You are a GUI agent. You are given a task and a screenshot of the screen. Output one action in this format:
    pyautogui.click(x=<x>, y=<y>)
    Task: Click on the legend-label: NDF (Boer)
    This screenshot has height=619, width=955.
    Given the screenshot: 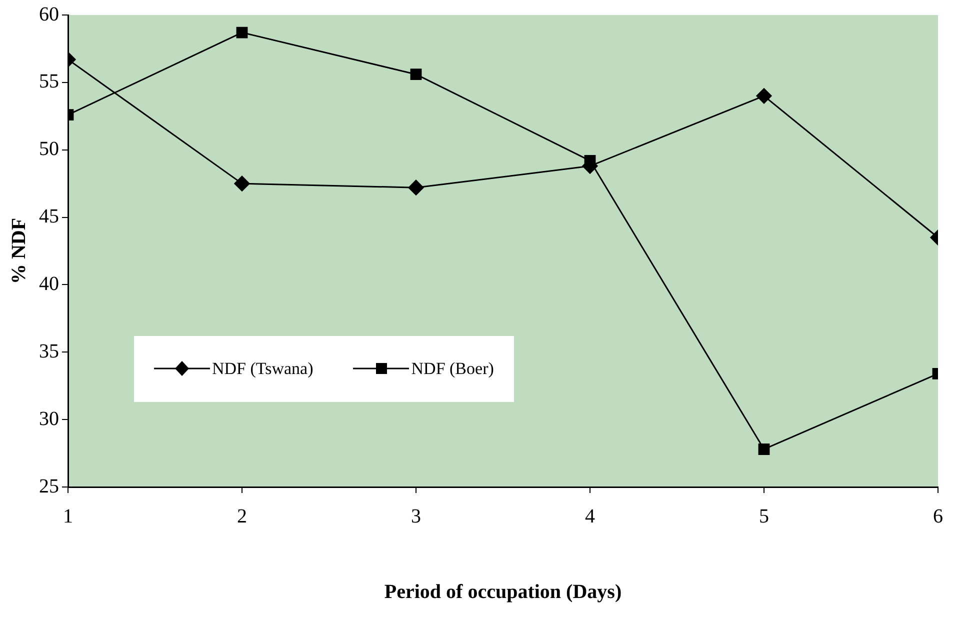 What is the action you would take?
    pyautogui.click(x=452, y=368)
    